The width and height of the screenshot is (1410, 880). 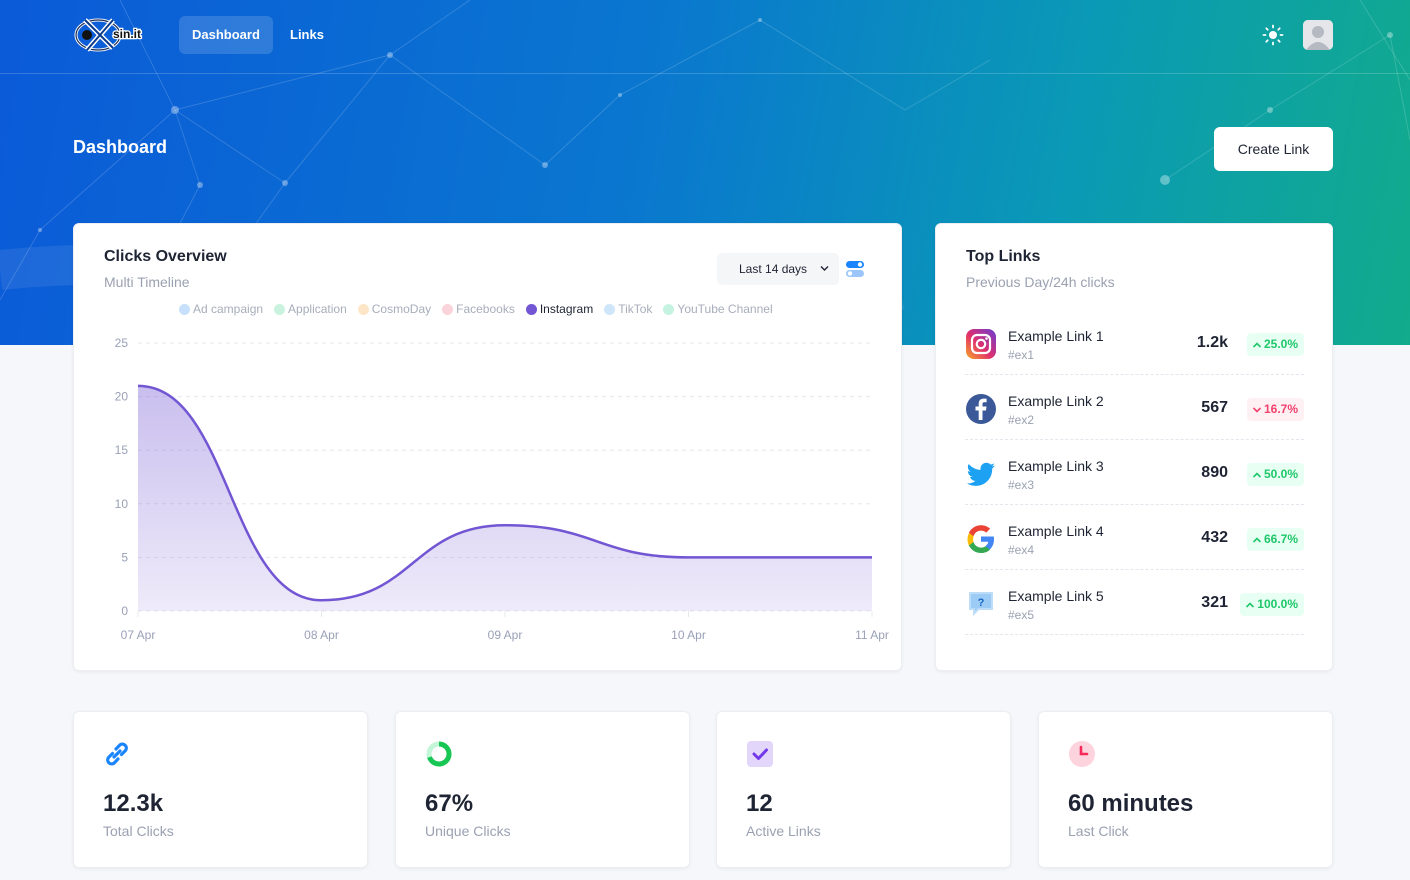 I want to click on google-icon, so click(x=980, y=539).